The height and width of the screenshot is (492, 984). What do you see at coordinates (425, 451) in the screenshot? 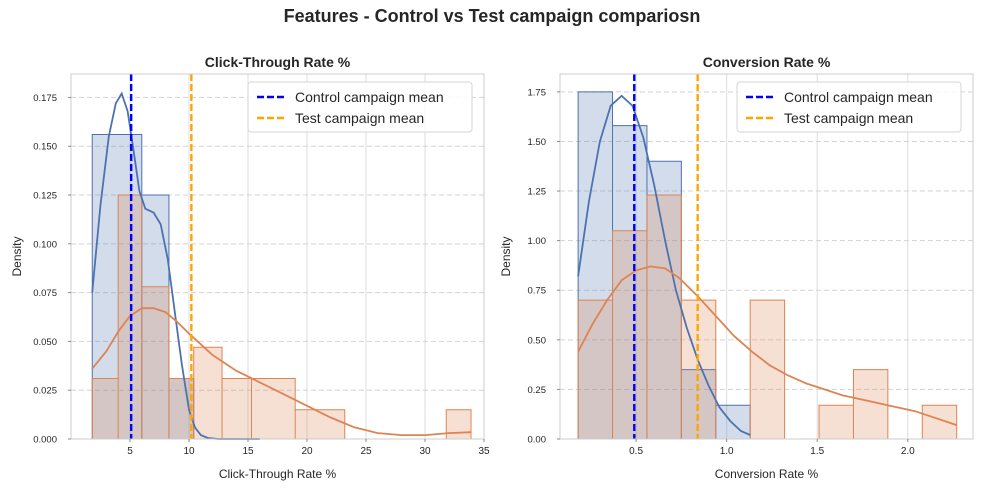
I see `x-tick-label: 30` at bounding box center [425, 451].